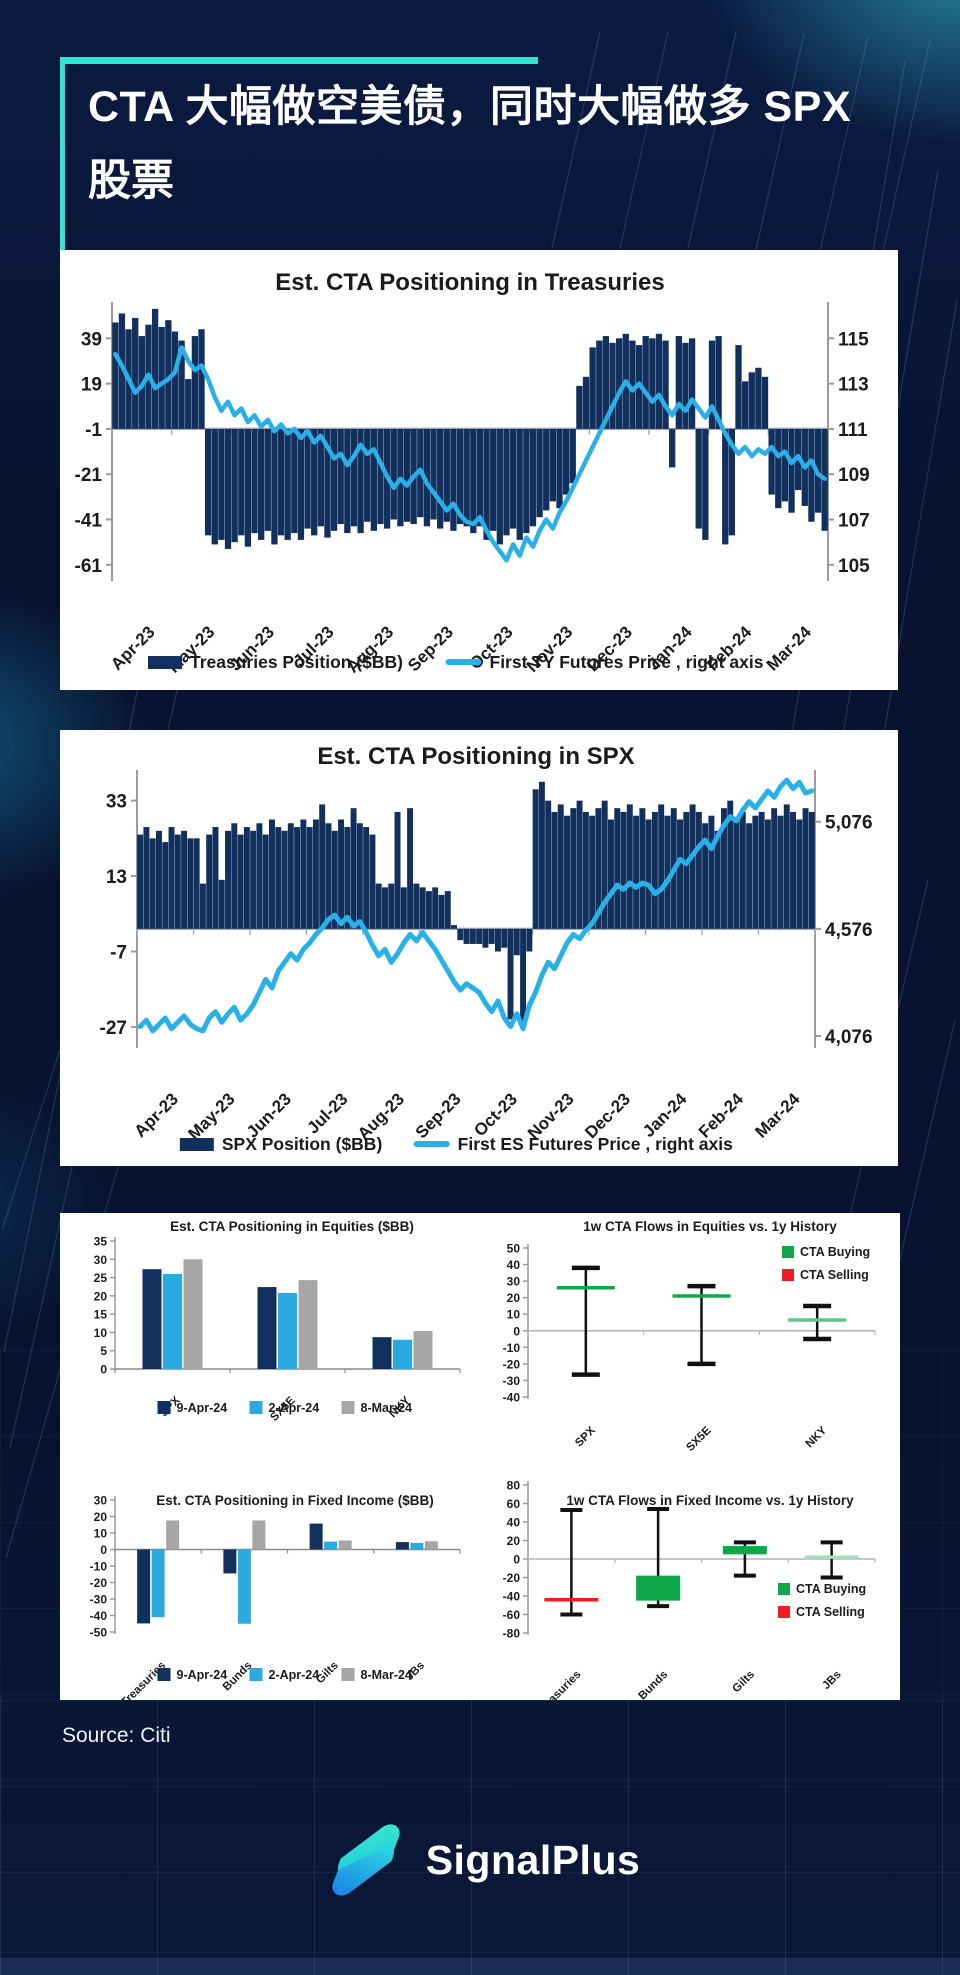  I want to click on svg-text: Treasuries Position ($BB), so click(296, 662).